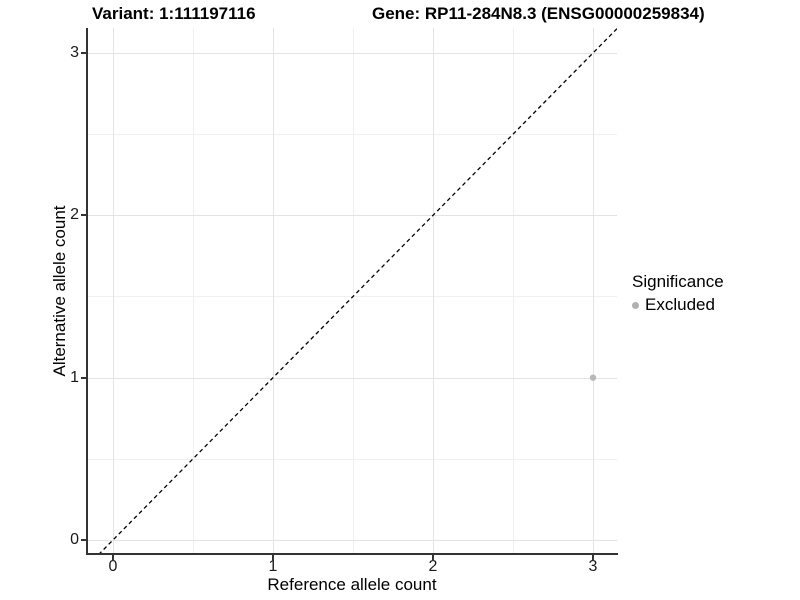  What do you see at coordinates (635, 305) in the screenshot?
I see `legend-point-icon` at bounding box center [635, 305].